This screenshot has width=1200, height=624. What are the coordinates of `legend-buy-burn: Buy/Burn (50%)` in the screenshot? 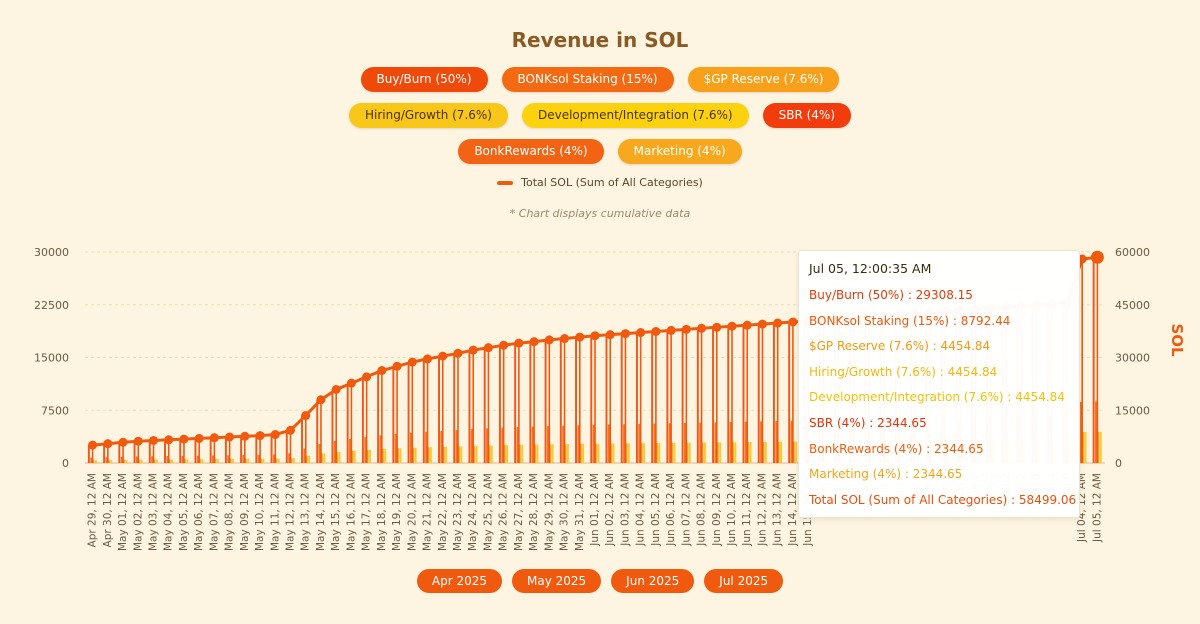 It's located at (424, 79).